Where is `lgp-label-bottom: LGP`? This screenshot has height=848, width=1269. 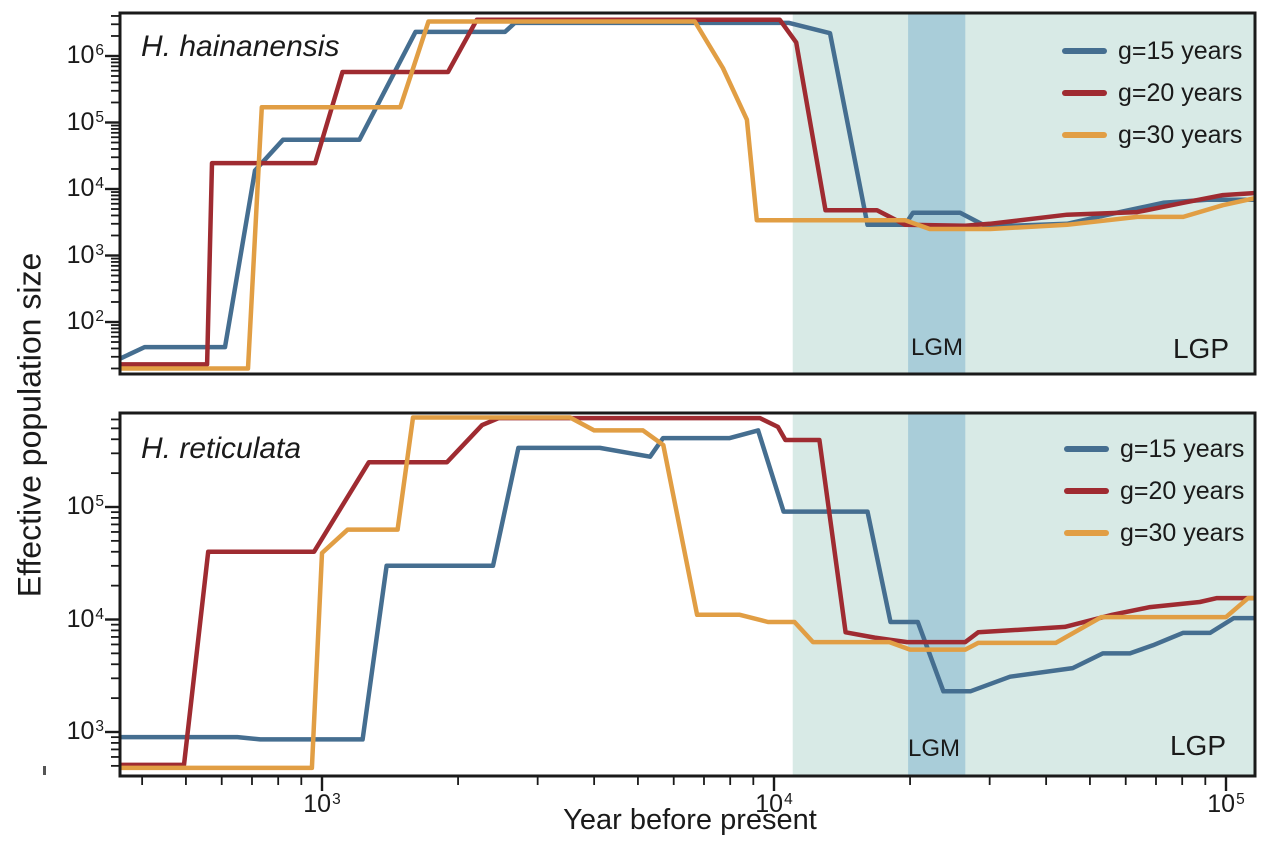 lgp-label-bottom: LGP is located at coordinates (1198, 745).